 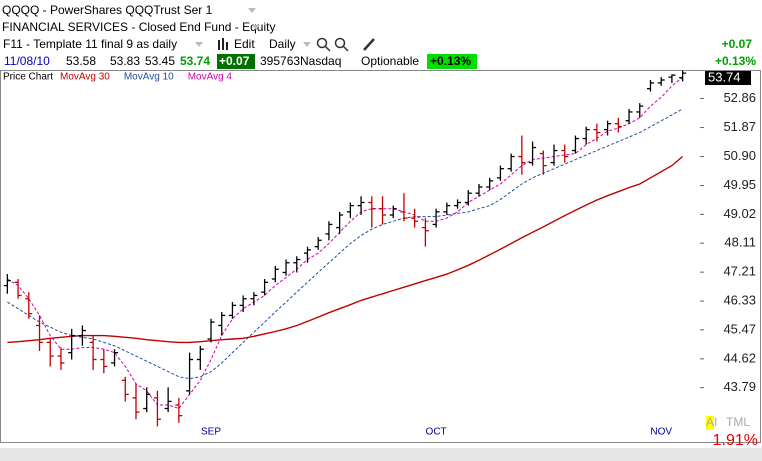 I want to click on y-tick-label: 44.62, so click(x=739, y=357).